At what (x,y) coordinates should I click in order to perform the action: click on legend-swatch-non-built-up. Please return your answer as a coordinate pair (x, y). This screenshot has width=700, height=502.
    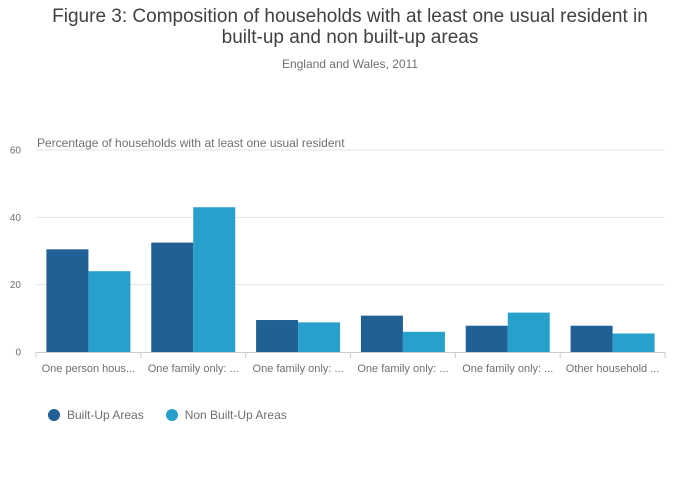
    Looking at the image, I should click on (171, 415).